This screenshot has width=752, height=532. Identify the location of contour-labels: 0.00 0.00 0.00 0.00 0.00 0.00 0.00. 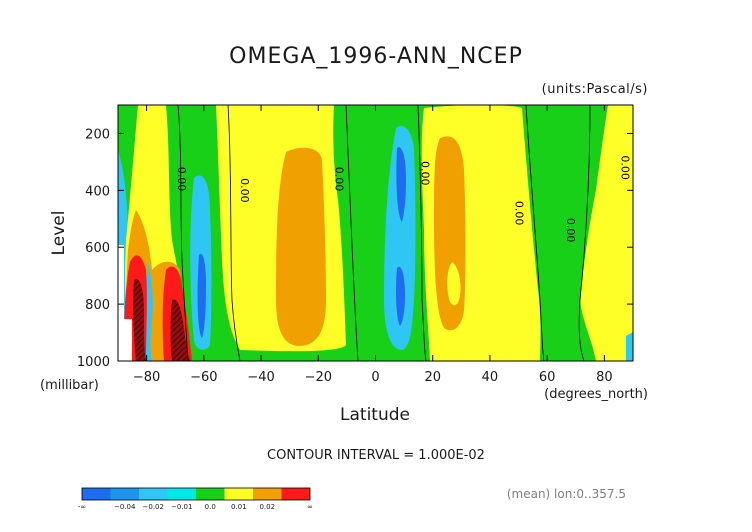
(403, 198).